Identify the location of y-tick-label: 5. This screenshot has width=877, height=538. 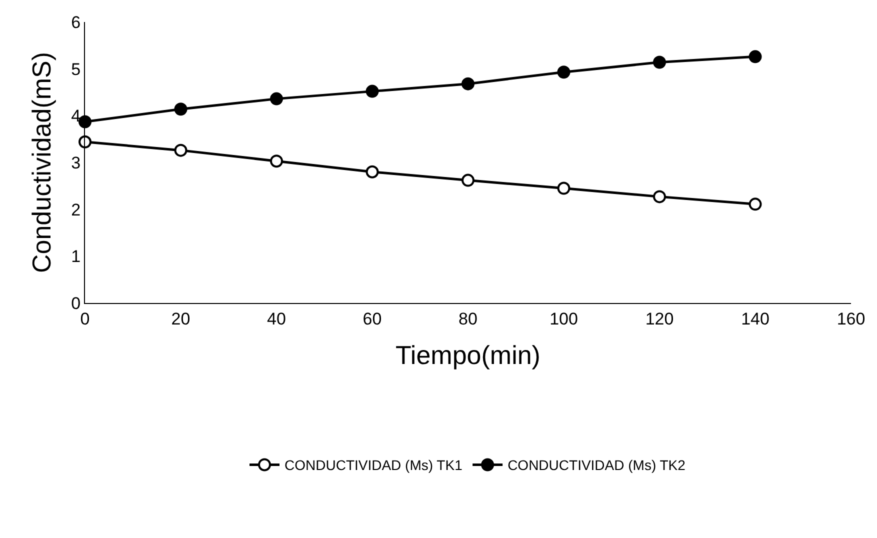
(76, 69).